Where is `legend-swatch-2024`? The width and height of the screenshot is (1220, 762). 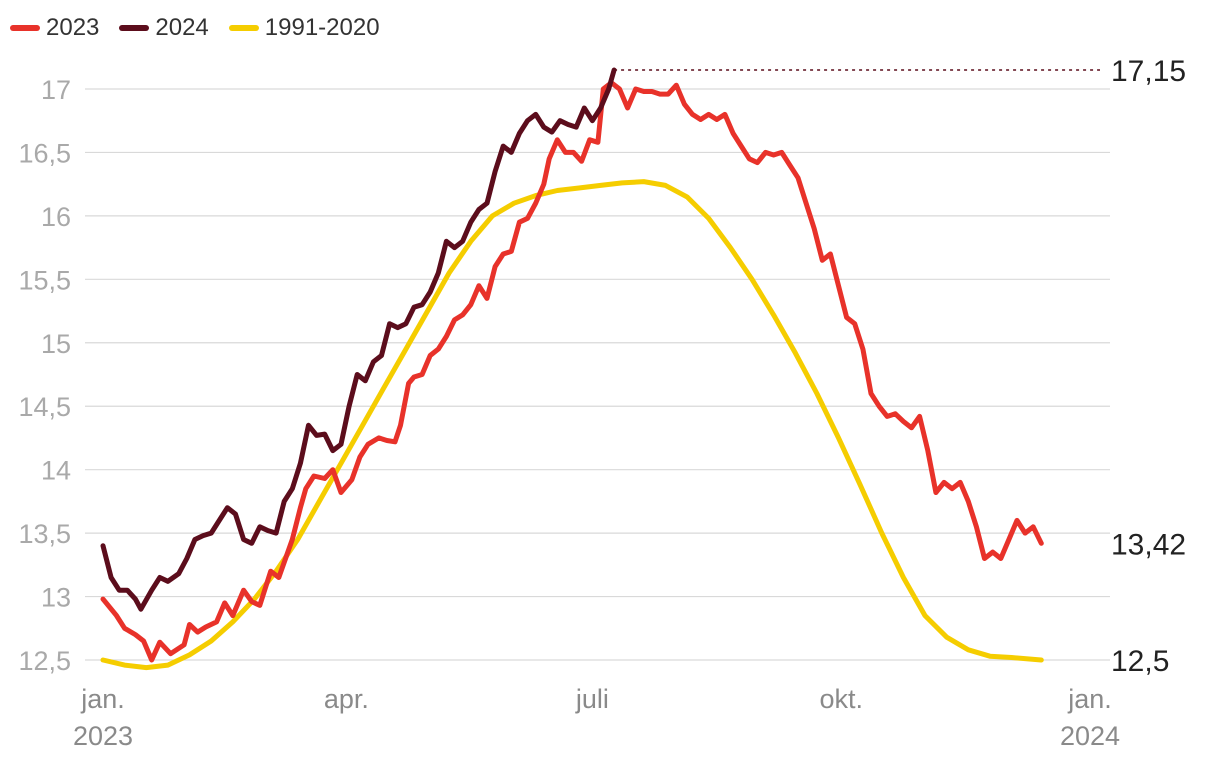 legend-swatch-2024 is located at coordinates (134, 28).